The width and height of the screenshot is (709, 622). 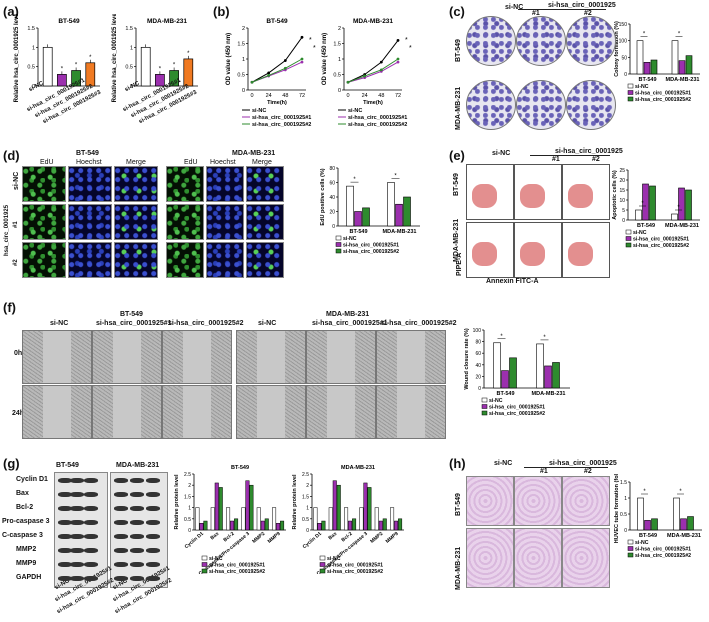 I want to click on y-axis-label: Relative hsa_circ_0001925 level, so click(x=115, y=58).